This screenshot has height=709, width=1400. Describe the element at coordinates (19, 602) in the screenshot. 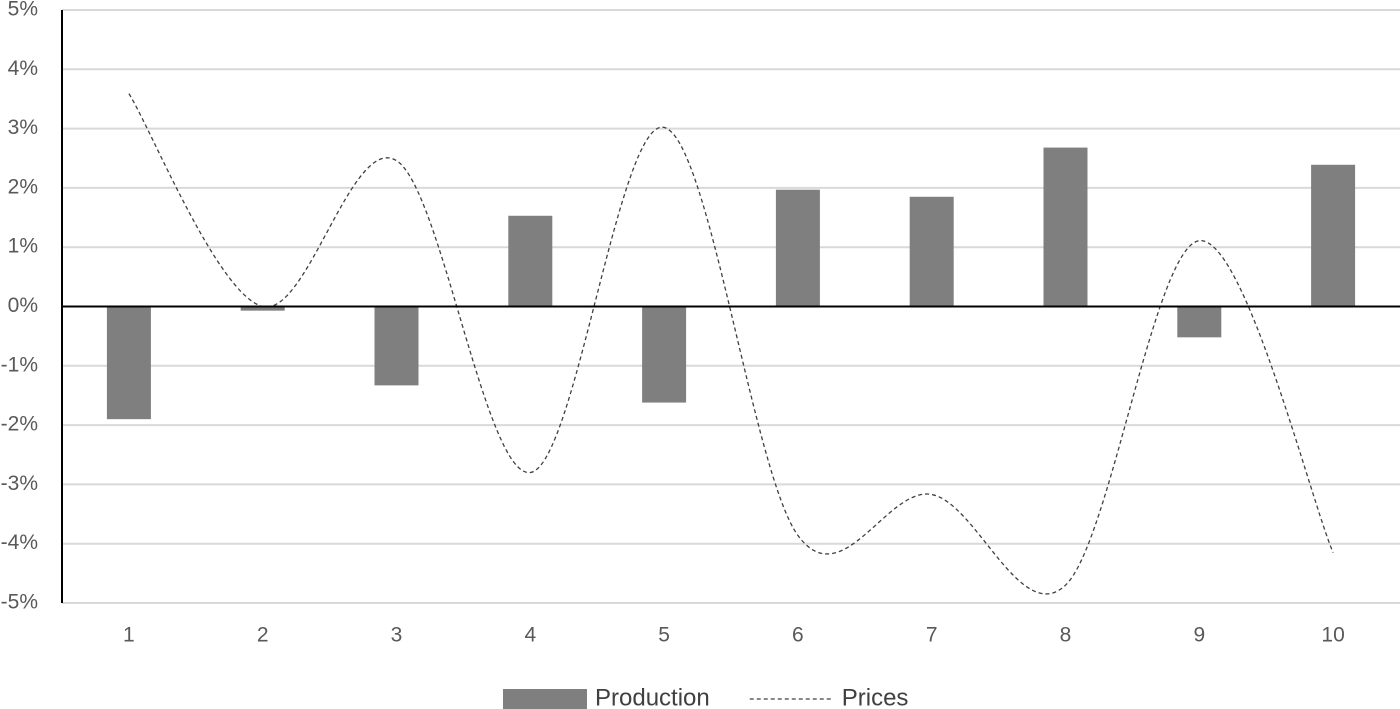

I see `y-tick-label: -5%` at that location.